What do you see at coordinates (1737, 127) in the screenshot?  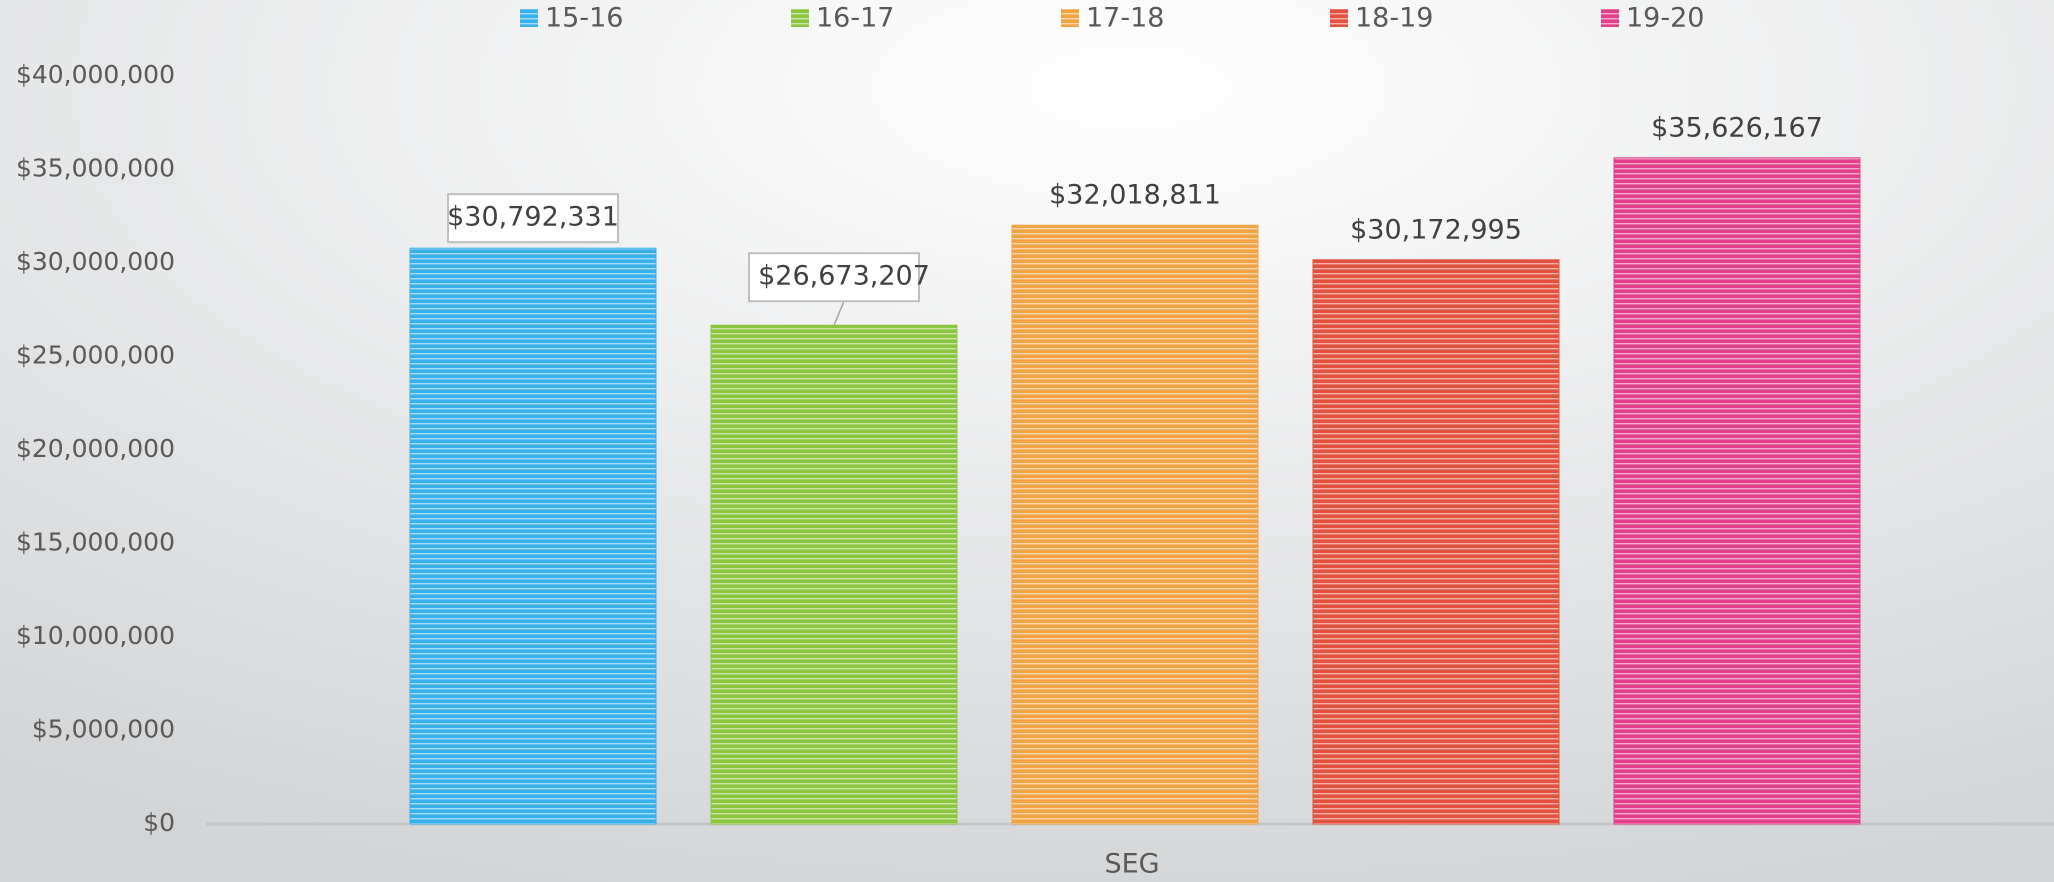 I see `data-label: $35,626,167` at bounding box center [1737, 127].